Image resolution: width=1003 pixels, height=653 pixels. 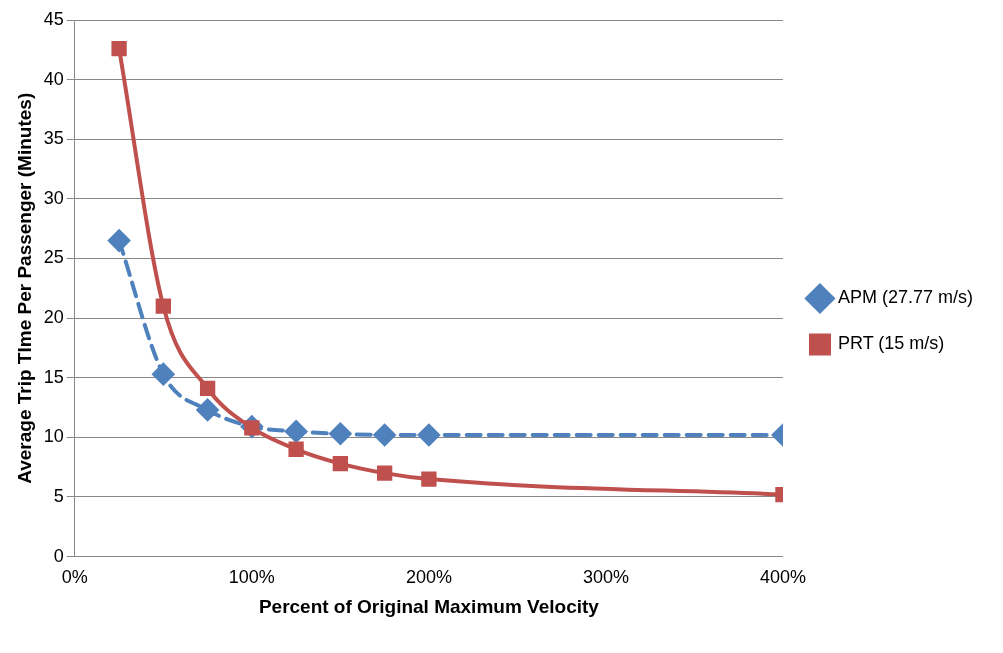 I want to click on y-tick-label: 20, so click(x=53, y=317).